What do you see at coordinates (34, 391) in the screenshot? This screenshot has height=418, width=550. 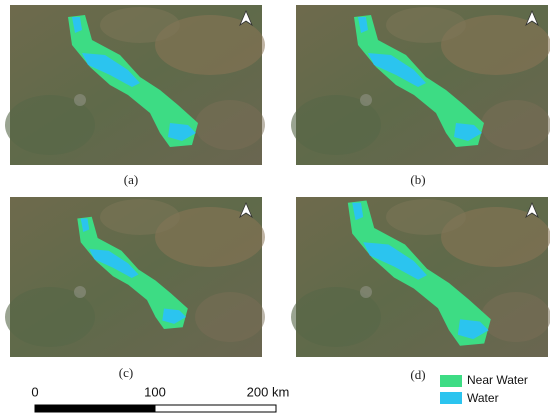 I see `scale-label: 0` at bounding box center [34, 391].